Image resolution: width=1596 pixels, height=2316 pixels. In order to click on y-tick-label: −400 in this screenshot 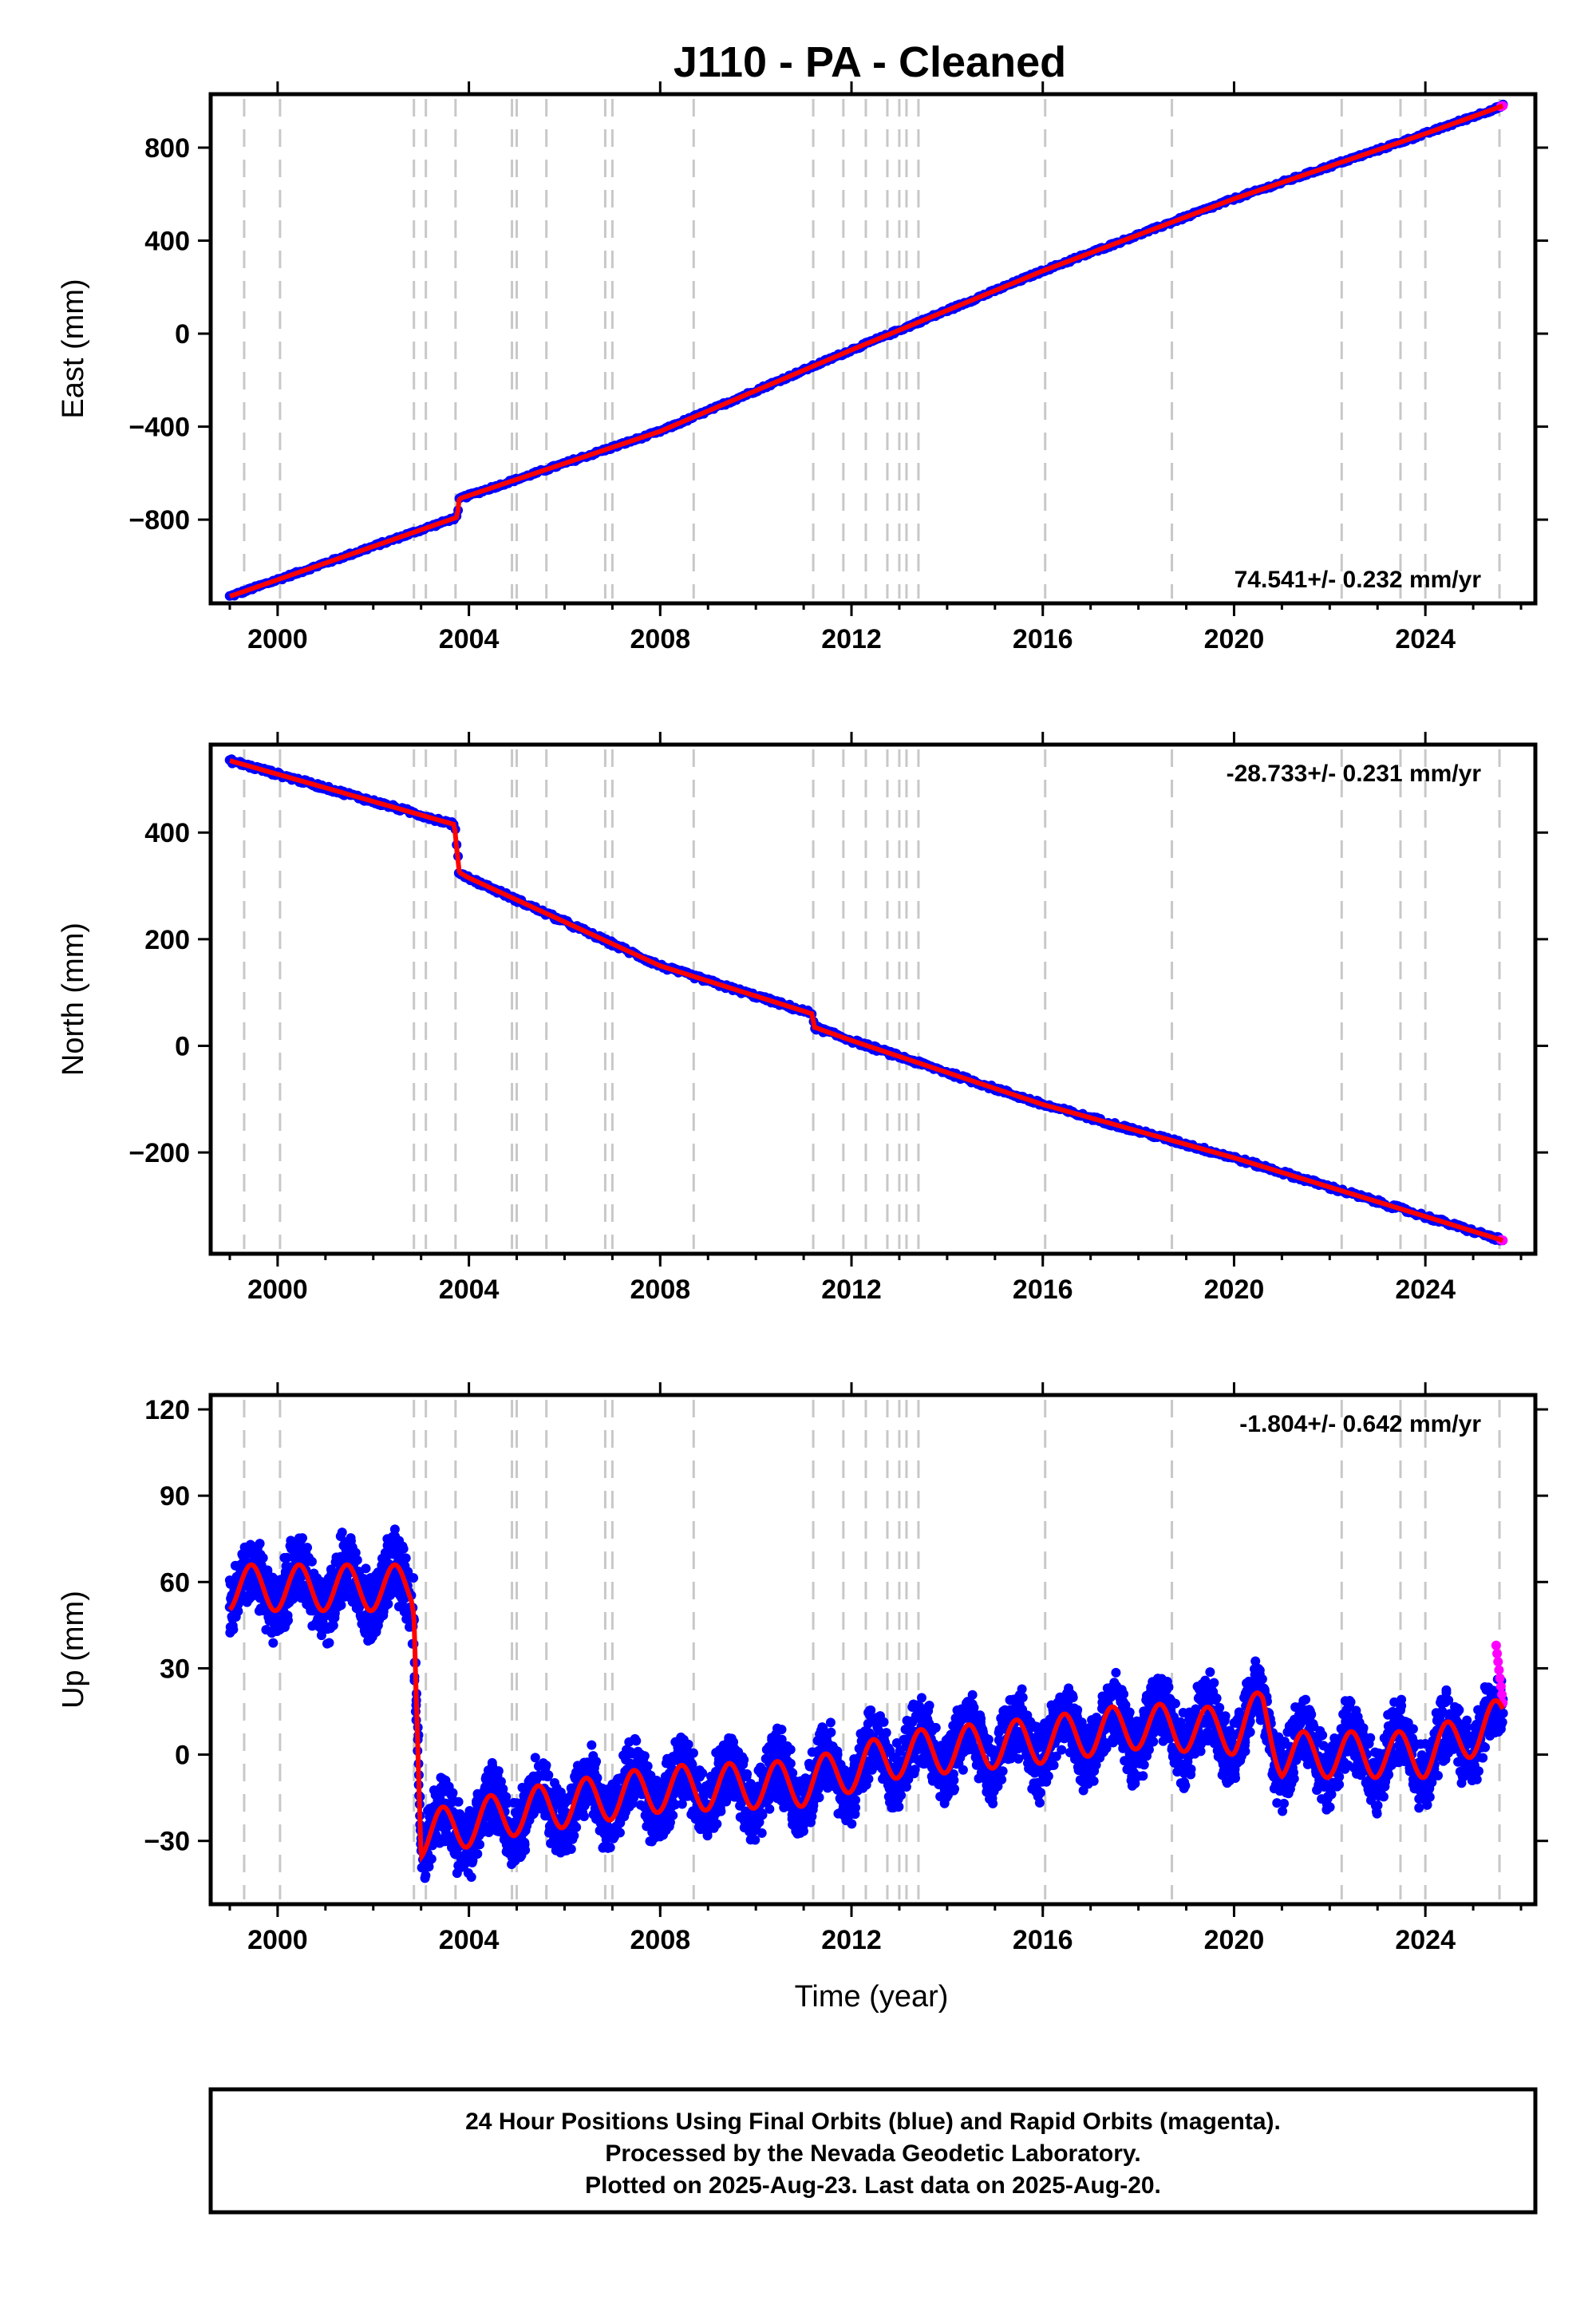, I will do `click(159, 428)`.